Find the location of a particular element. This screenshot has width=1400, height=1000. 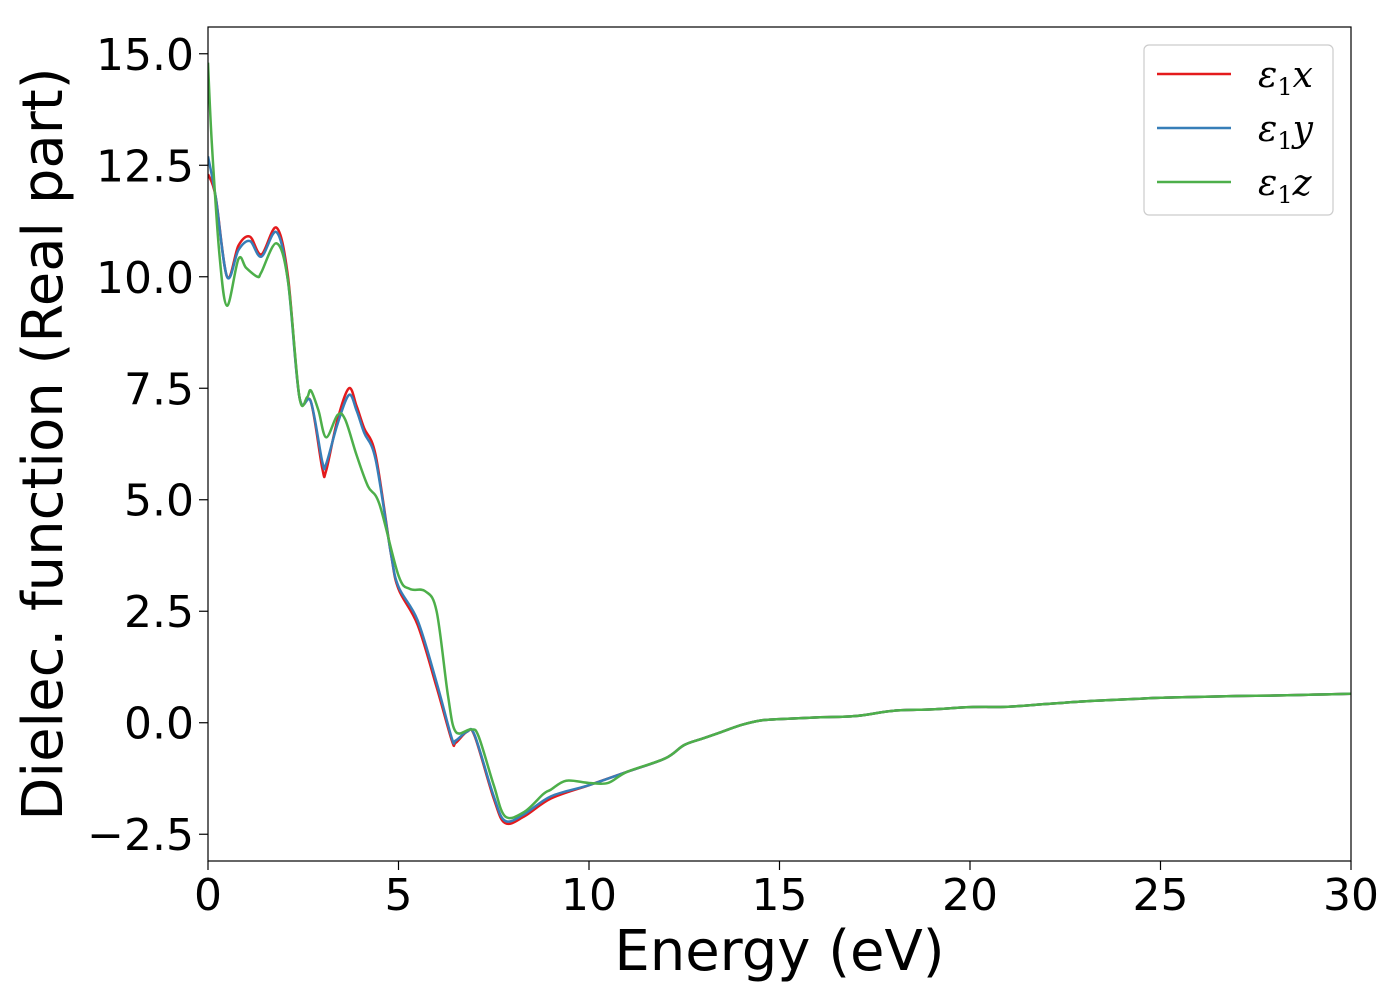

y-tick-label: 15.0 is located at coordinates (145, 55).